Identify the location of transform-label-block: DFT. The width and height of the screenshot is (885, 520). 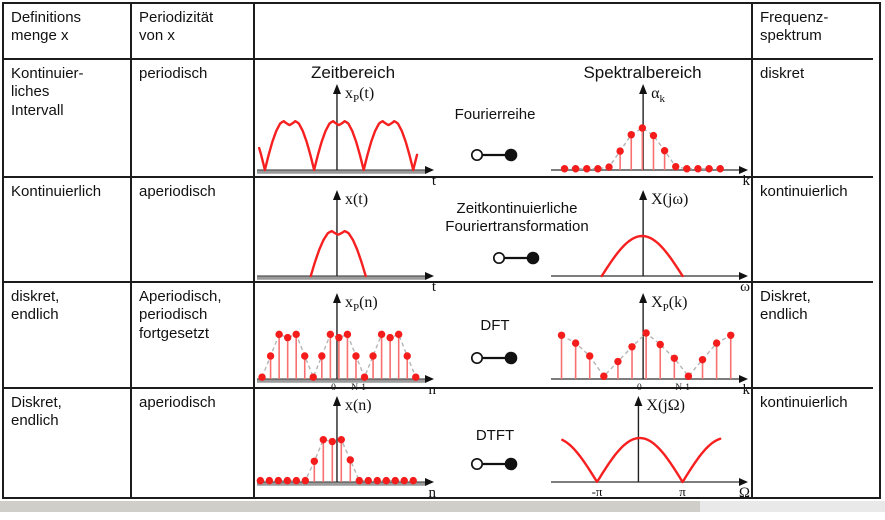
(495, 342).